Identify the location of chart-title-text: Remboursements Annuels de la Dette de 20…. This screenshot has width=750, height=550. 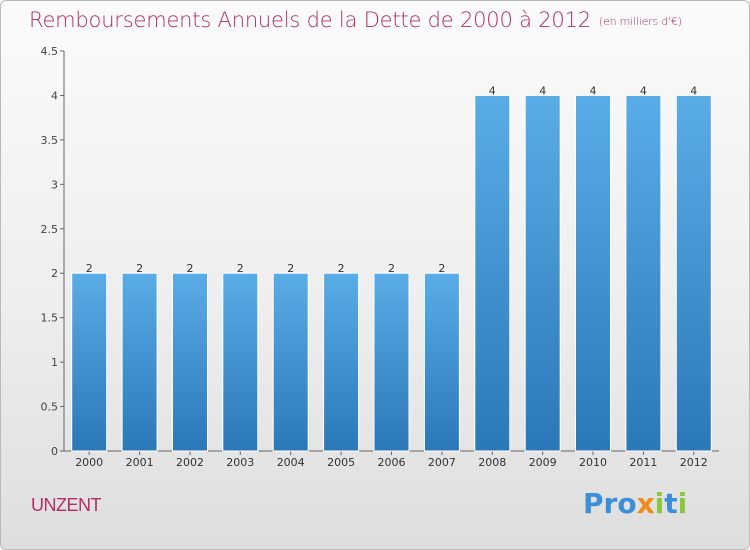
(310, 20).